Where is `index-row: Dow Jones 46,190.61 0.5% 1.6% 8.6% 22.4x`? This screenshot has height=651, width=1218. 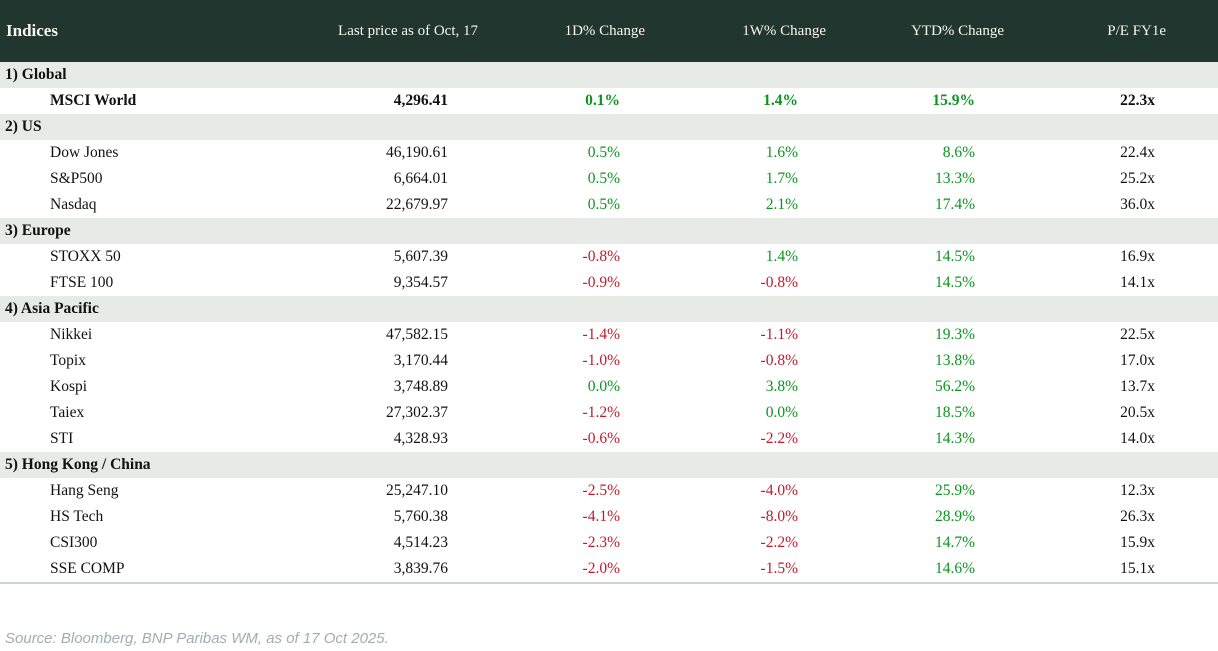
index-row: Dow Jones 46,190.61 0.5% 1.6% 8.6% 22.4x is located at coordinates (609, 153).